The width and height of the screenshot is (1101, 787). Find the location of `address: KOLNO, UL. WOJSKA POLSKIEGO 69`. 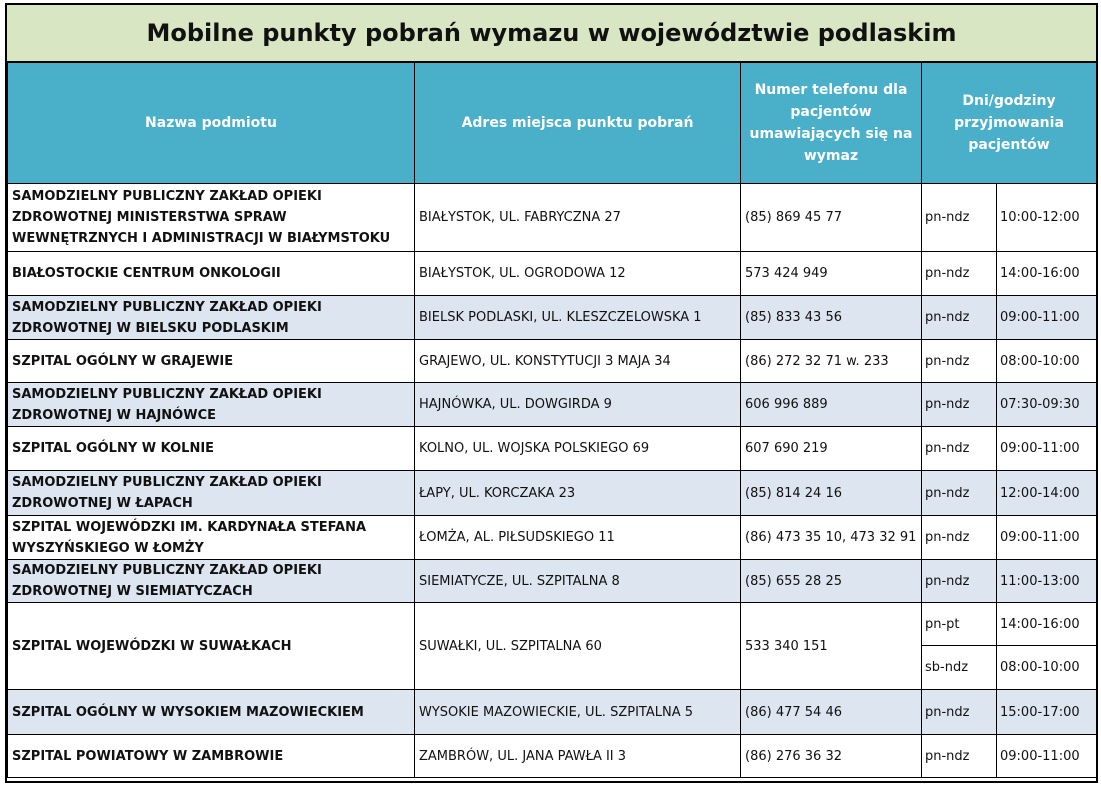

address: KOLNO, UL. WOJSKA POLSKIEGO 69 is located at coordinates (577, 448).